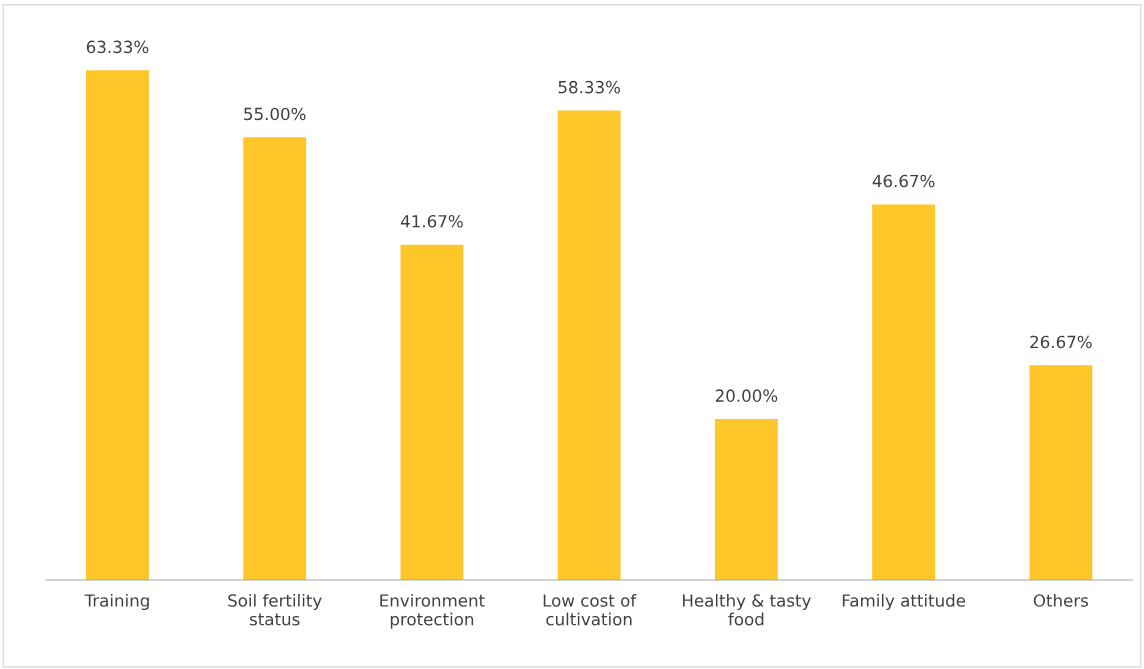 This screenshot has height=669, width=1144. What do you see at coordinates (903, 181) in the screenshot?
I see `data-label: 46.67%` at bounding box center [903, 181].